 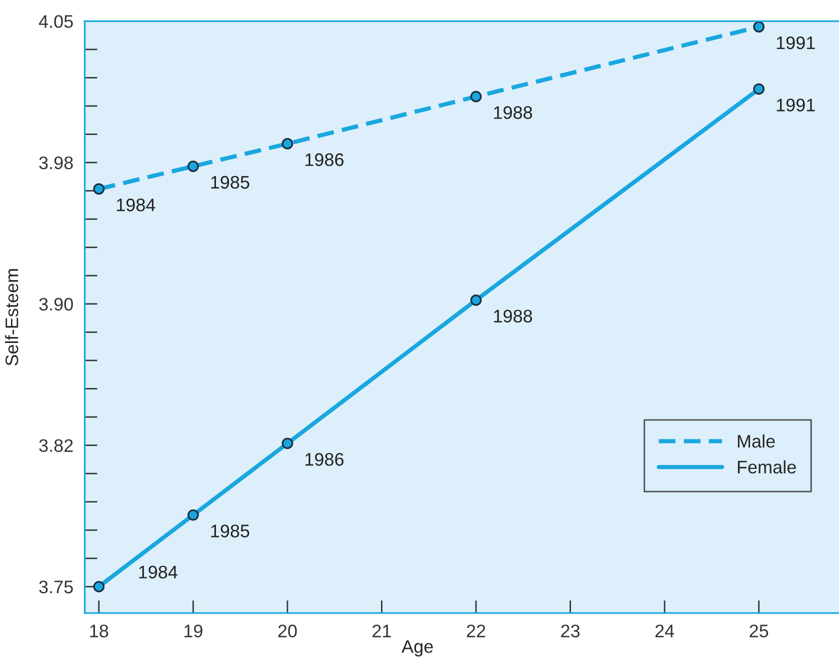 What do you see at coordinates (287, 631) in the screenshot?
I see `x-tick-label: 20` at bounding box center [287, 631].